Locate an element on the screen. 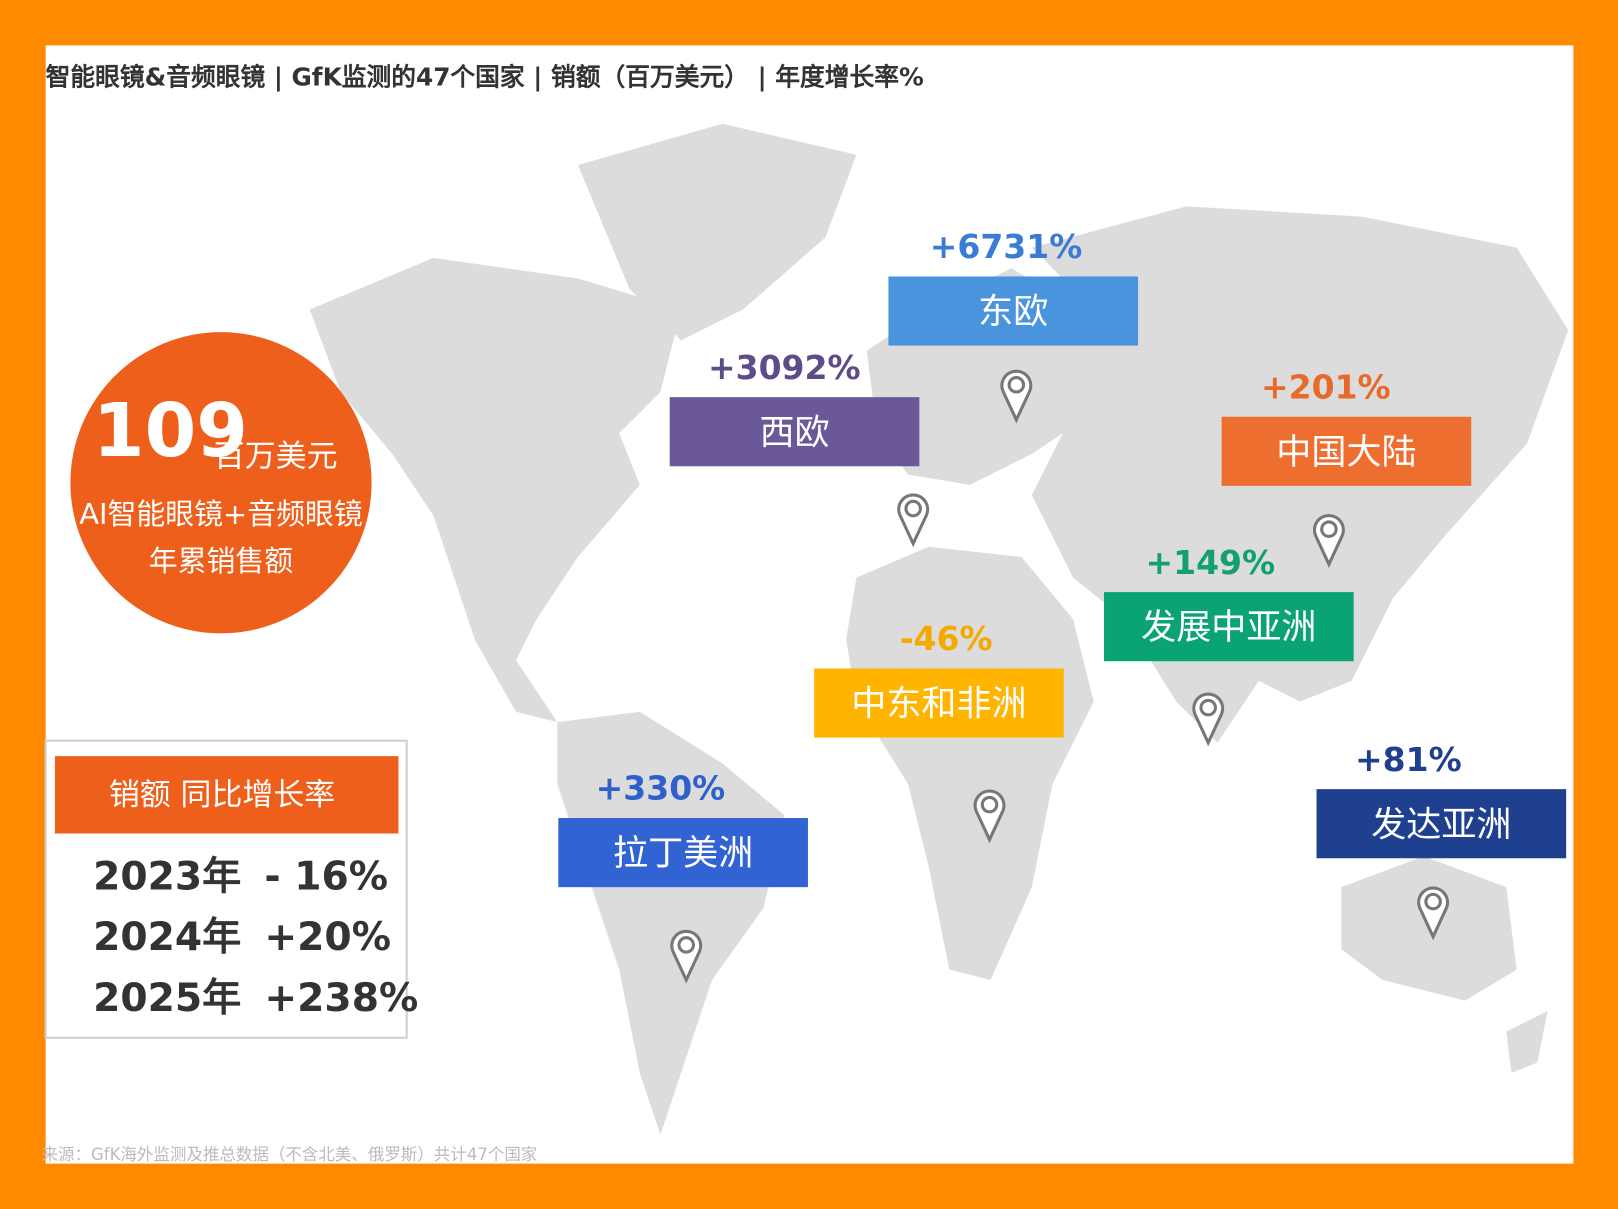 Image resolution: width=1618 pixels, height=1209 pixels. row-growth: +20% is located at coordinates (327, 937).